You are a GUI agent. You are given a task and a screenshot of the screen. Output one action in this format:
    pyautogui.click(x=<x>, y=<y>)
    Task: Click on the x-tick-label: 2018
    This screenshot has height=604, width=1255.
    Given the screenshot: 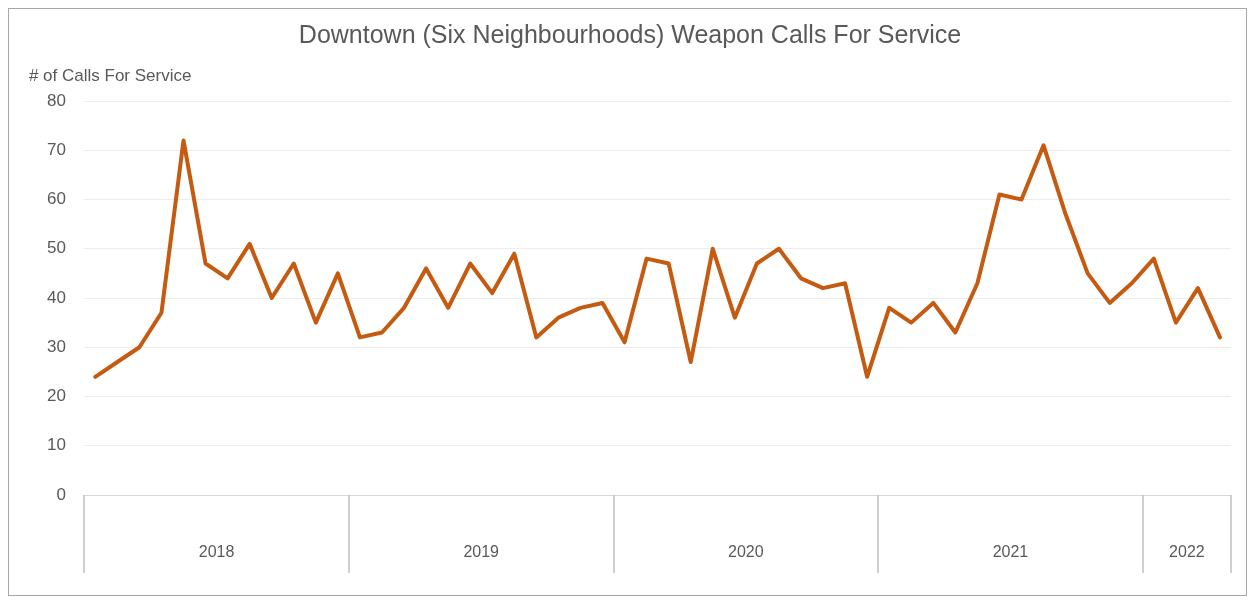 What is the action you would take?
    pyautogui.click(x=216, y=552)
    